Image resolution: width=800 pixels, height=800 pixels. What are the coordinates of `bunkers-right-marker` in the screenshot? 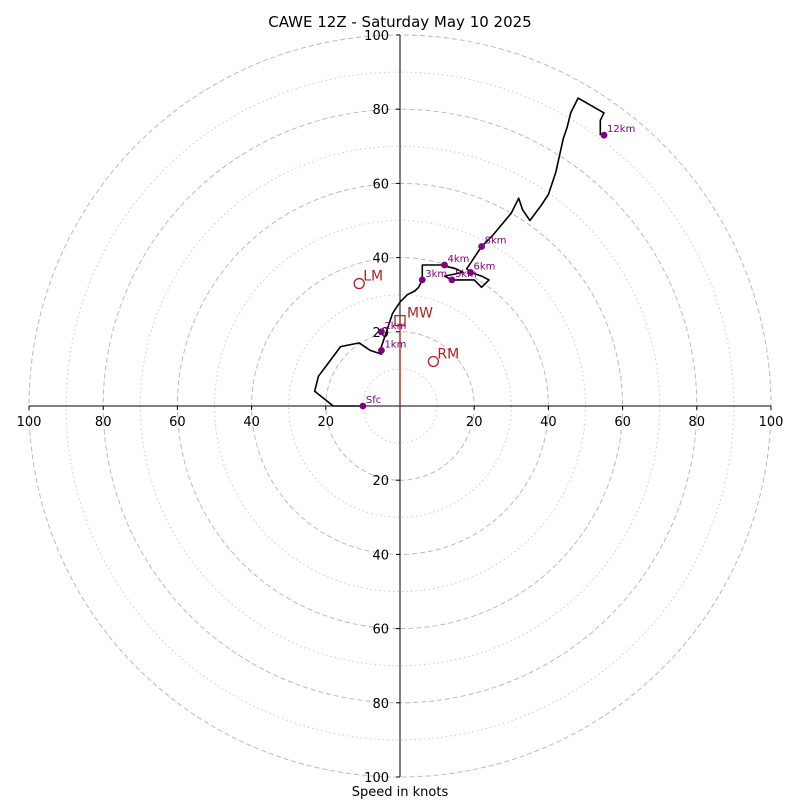 It's located at (433, 361).